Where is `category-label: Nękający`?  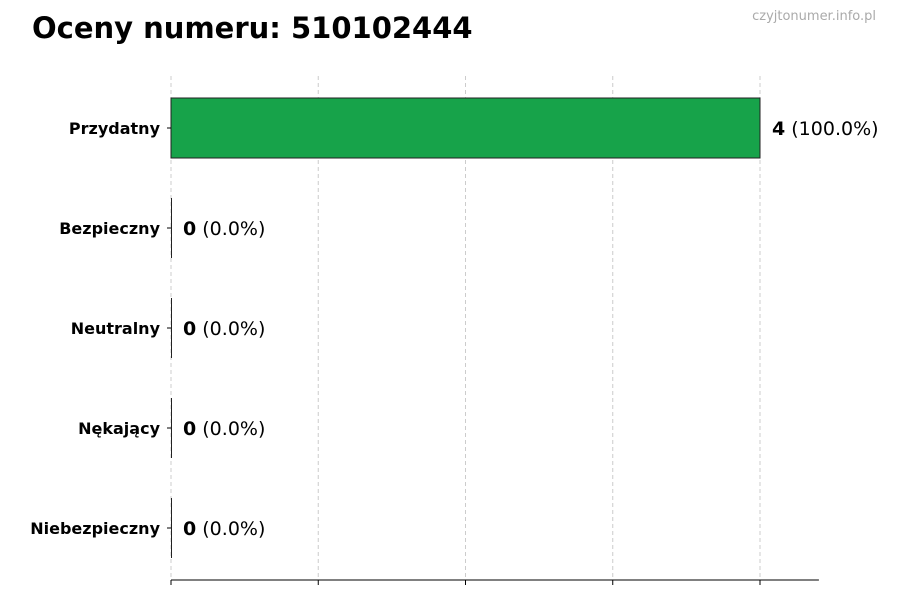
category-label: Nękający is located at coordinates (119, 428).